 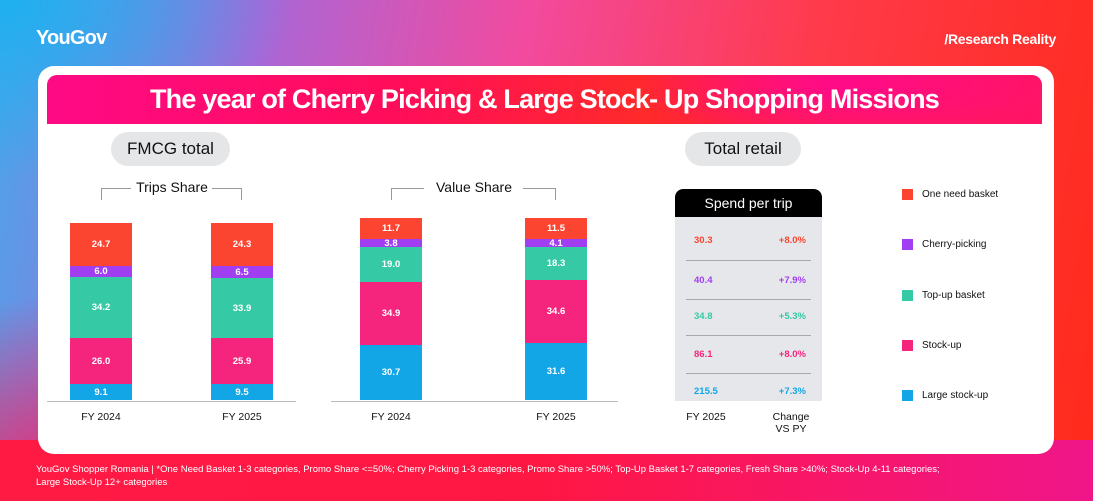 What do you see at coordinates (242, 244) in the screenshot?
I see `segment-one-need: 24.3` at bounding box center [242, 244].